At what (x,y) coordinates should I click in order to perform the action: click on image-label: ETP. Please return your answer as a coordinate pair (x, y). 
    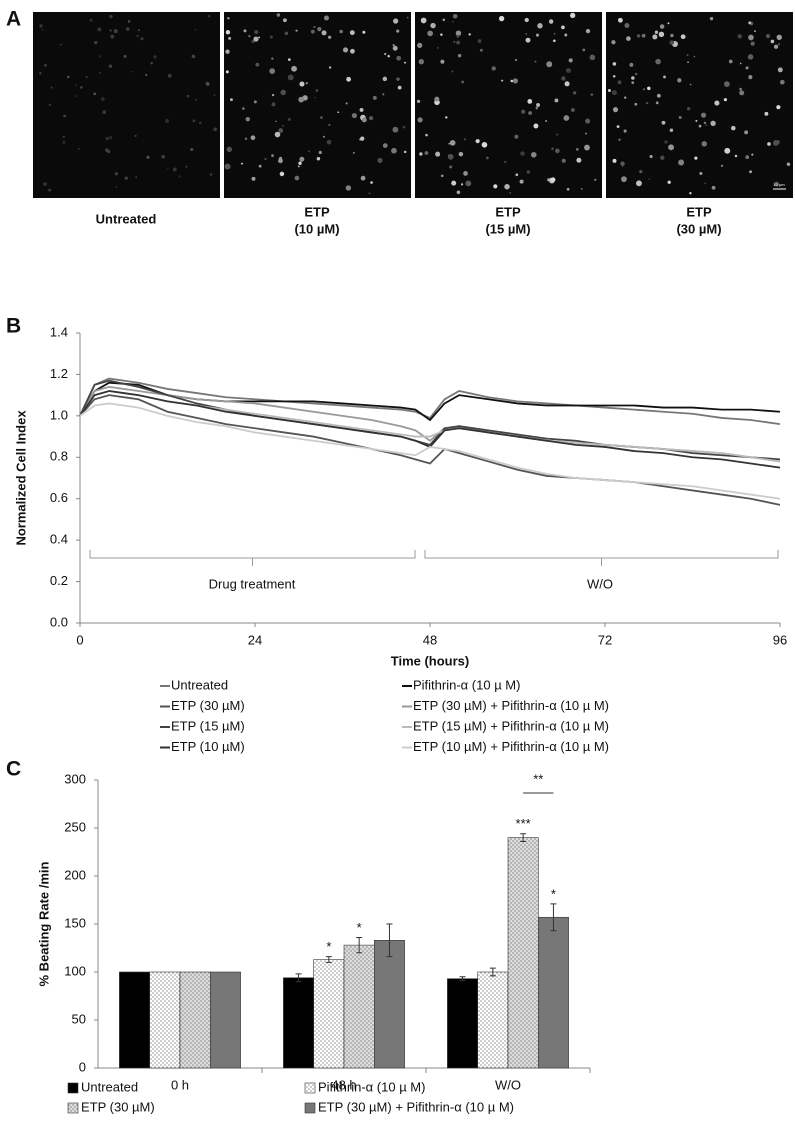
    Looking at the image, I should click on (317, 211).